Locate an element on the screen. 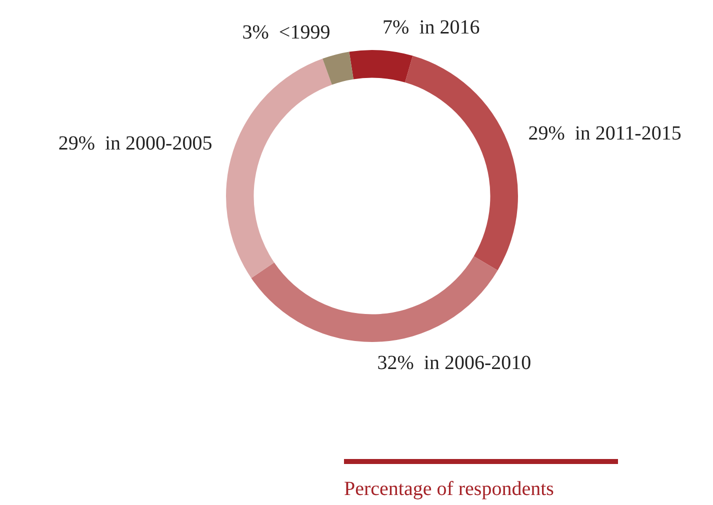 This screenshot has height=505, width=713. slice-label: 3% <1999 is located at coordinates (286, 33).